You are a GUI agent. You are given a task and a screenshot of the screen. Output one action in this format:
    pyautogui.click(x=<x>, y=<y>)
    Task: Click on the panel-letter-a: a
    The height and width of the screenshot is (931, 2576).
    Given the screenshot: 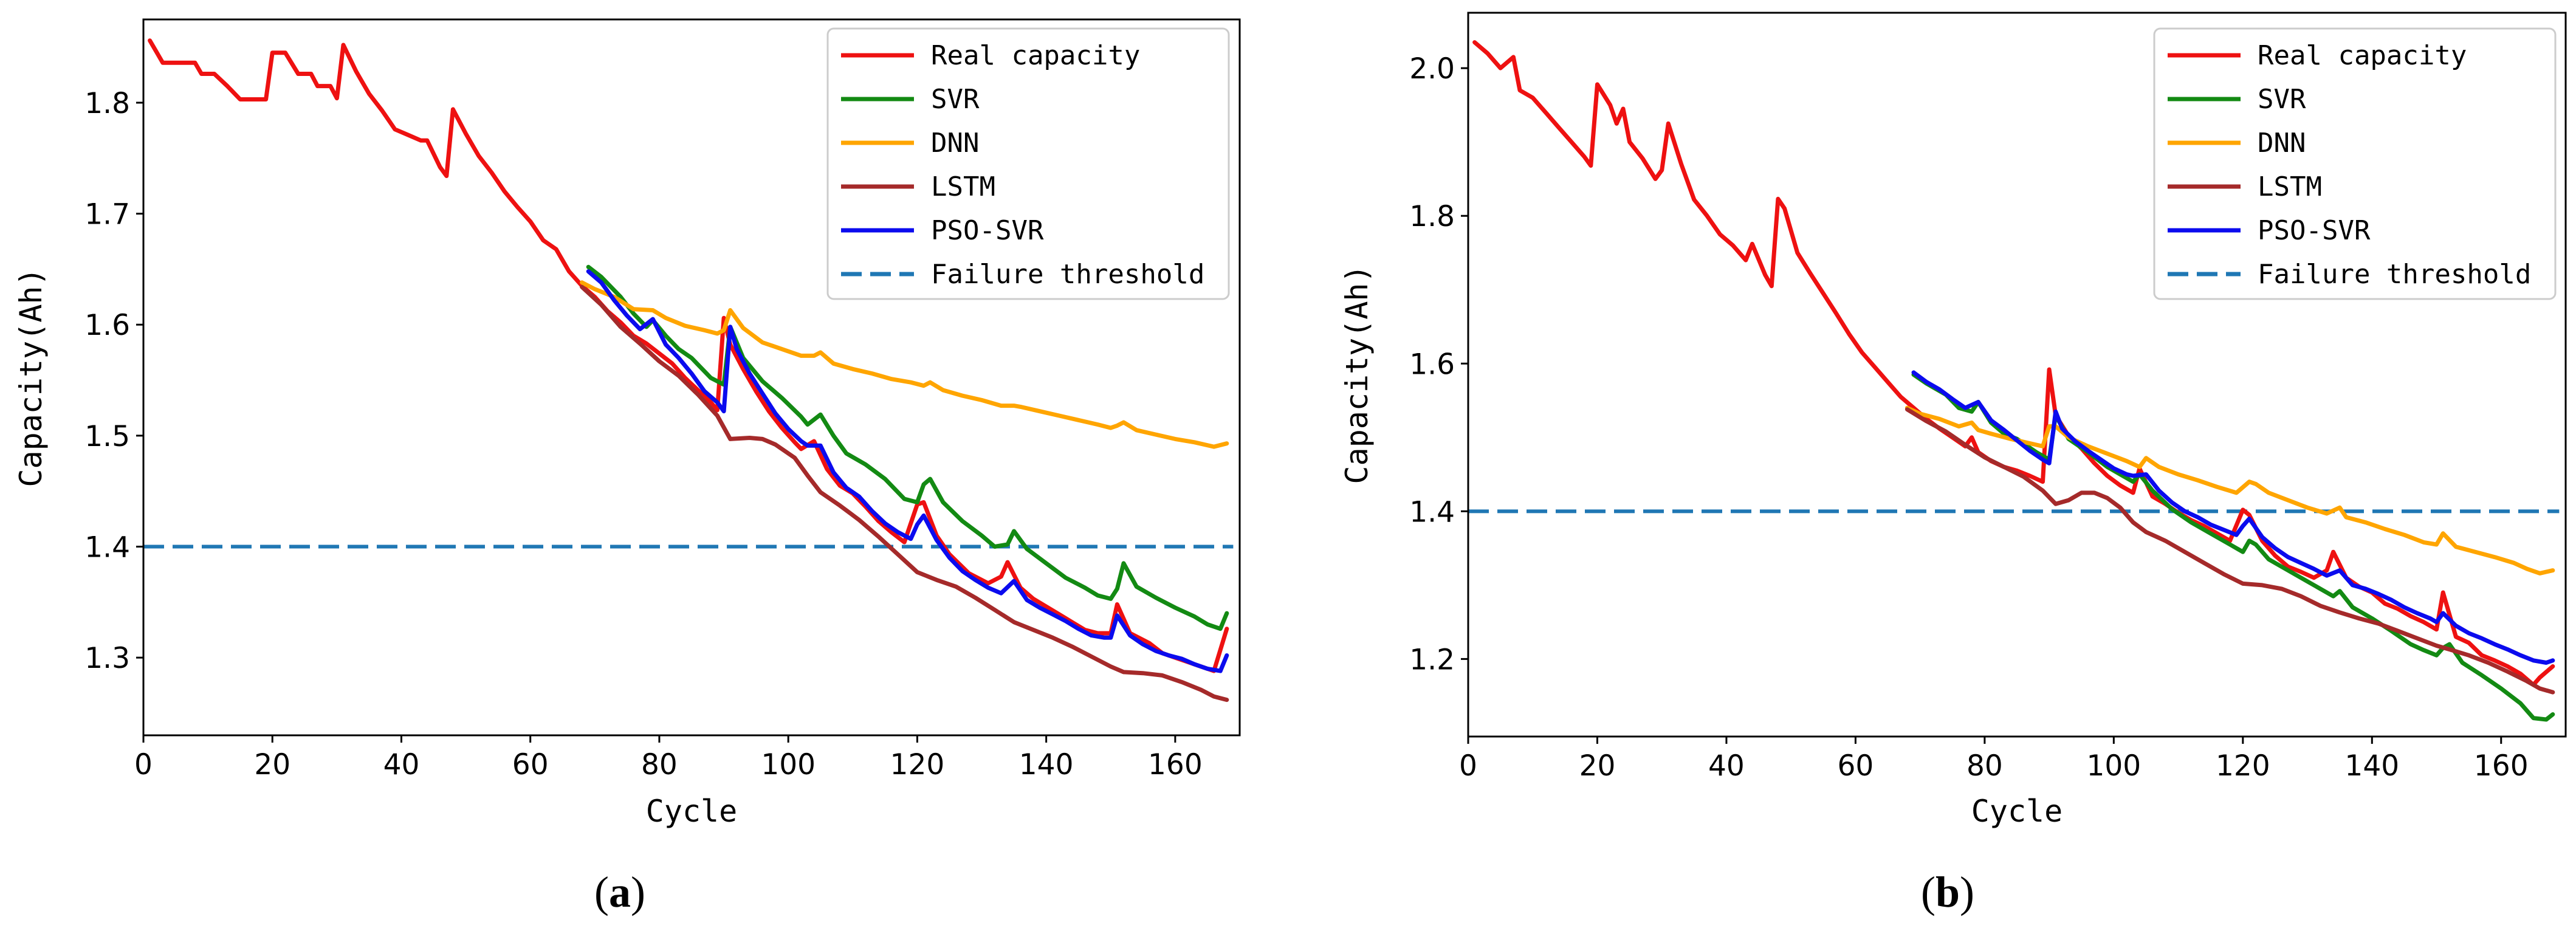 What is the action you would take?
    pyautogui.click(x=620, y=892)
    